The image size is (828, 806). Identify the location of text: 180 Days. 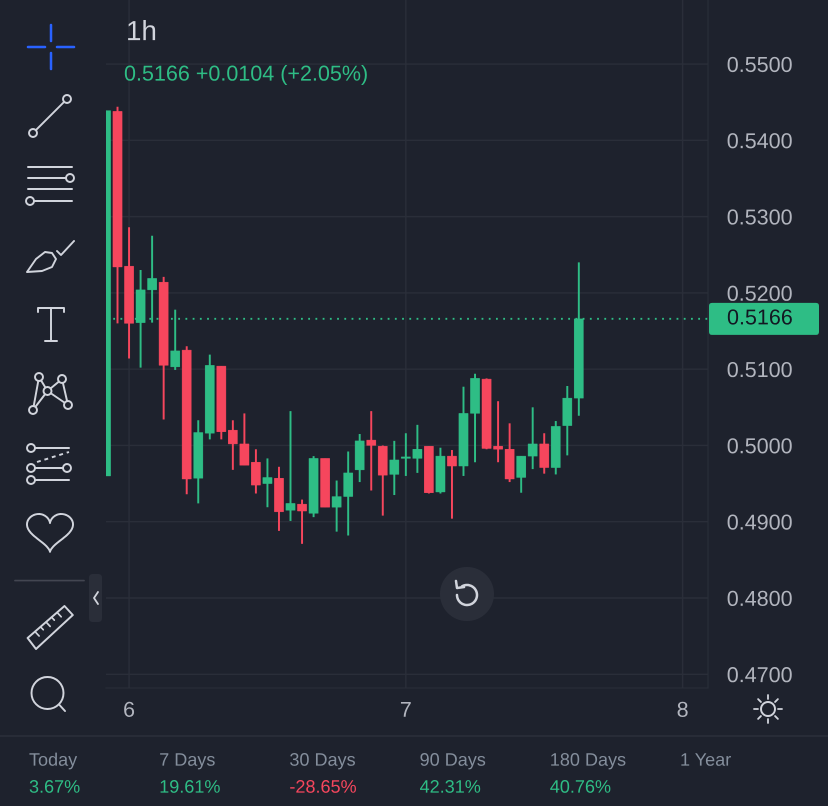
(588, 761).